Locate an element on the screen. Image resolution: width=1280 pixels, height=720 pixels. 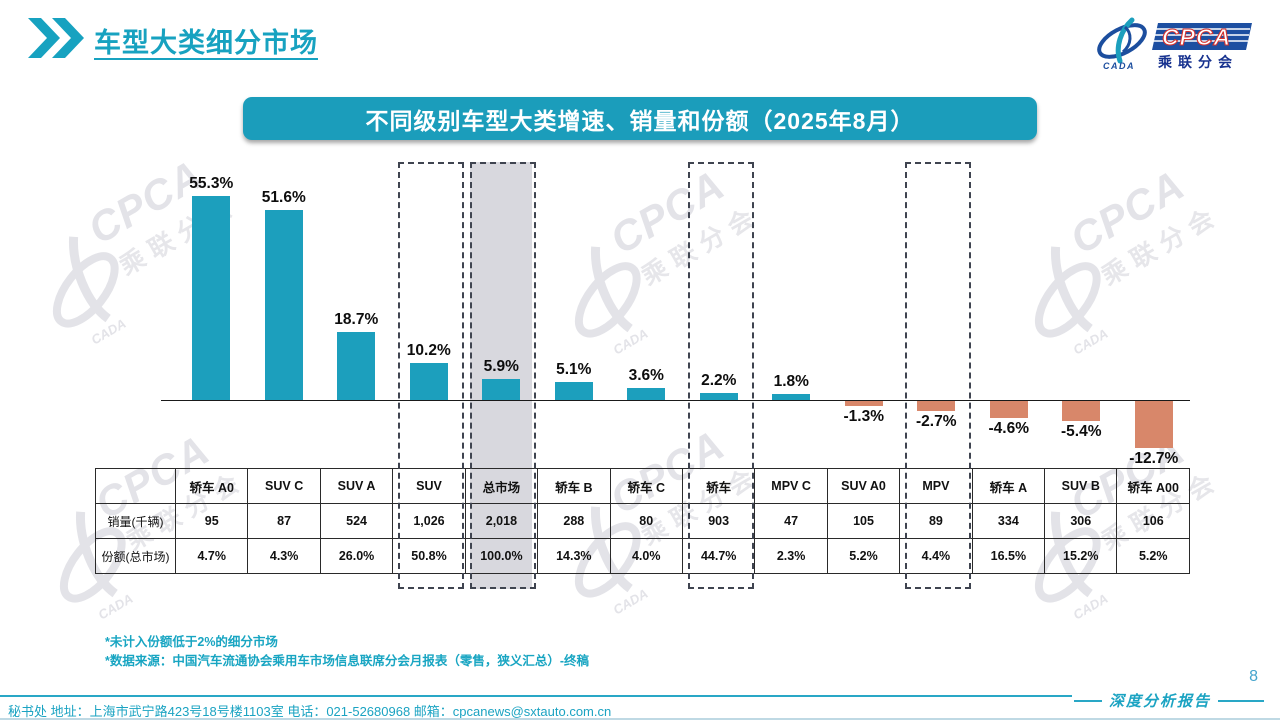
page-number: 8 is located at coordinates (1253, 676).